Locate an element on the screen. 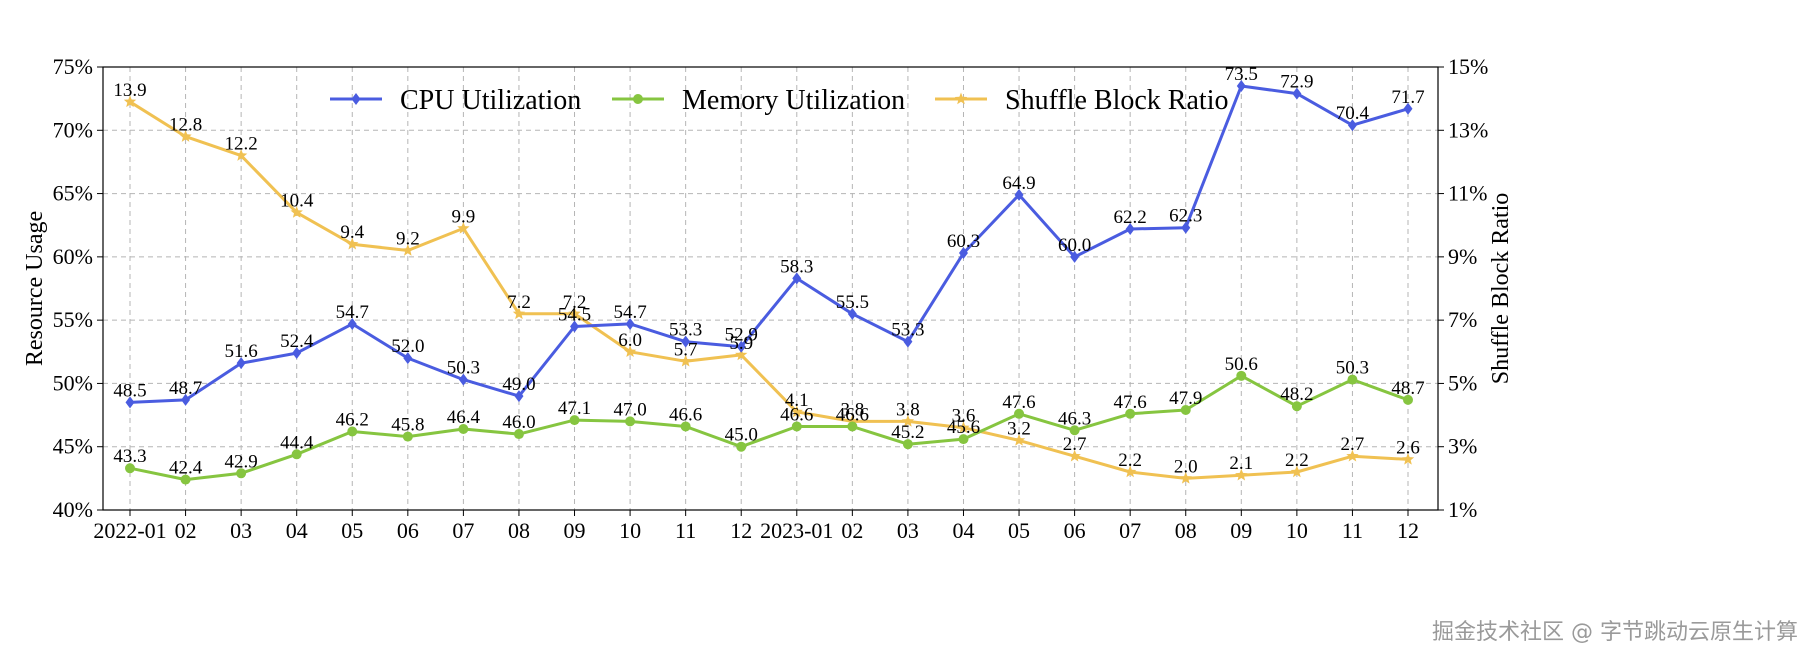  data-label: 45.6 is located at coordinates (963, 427).